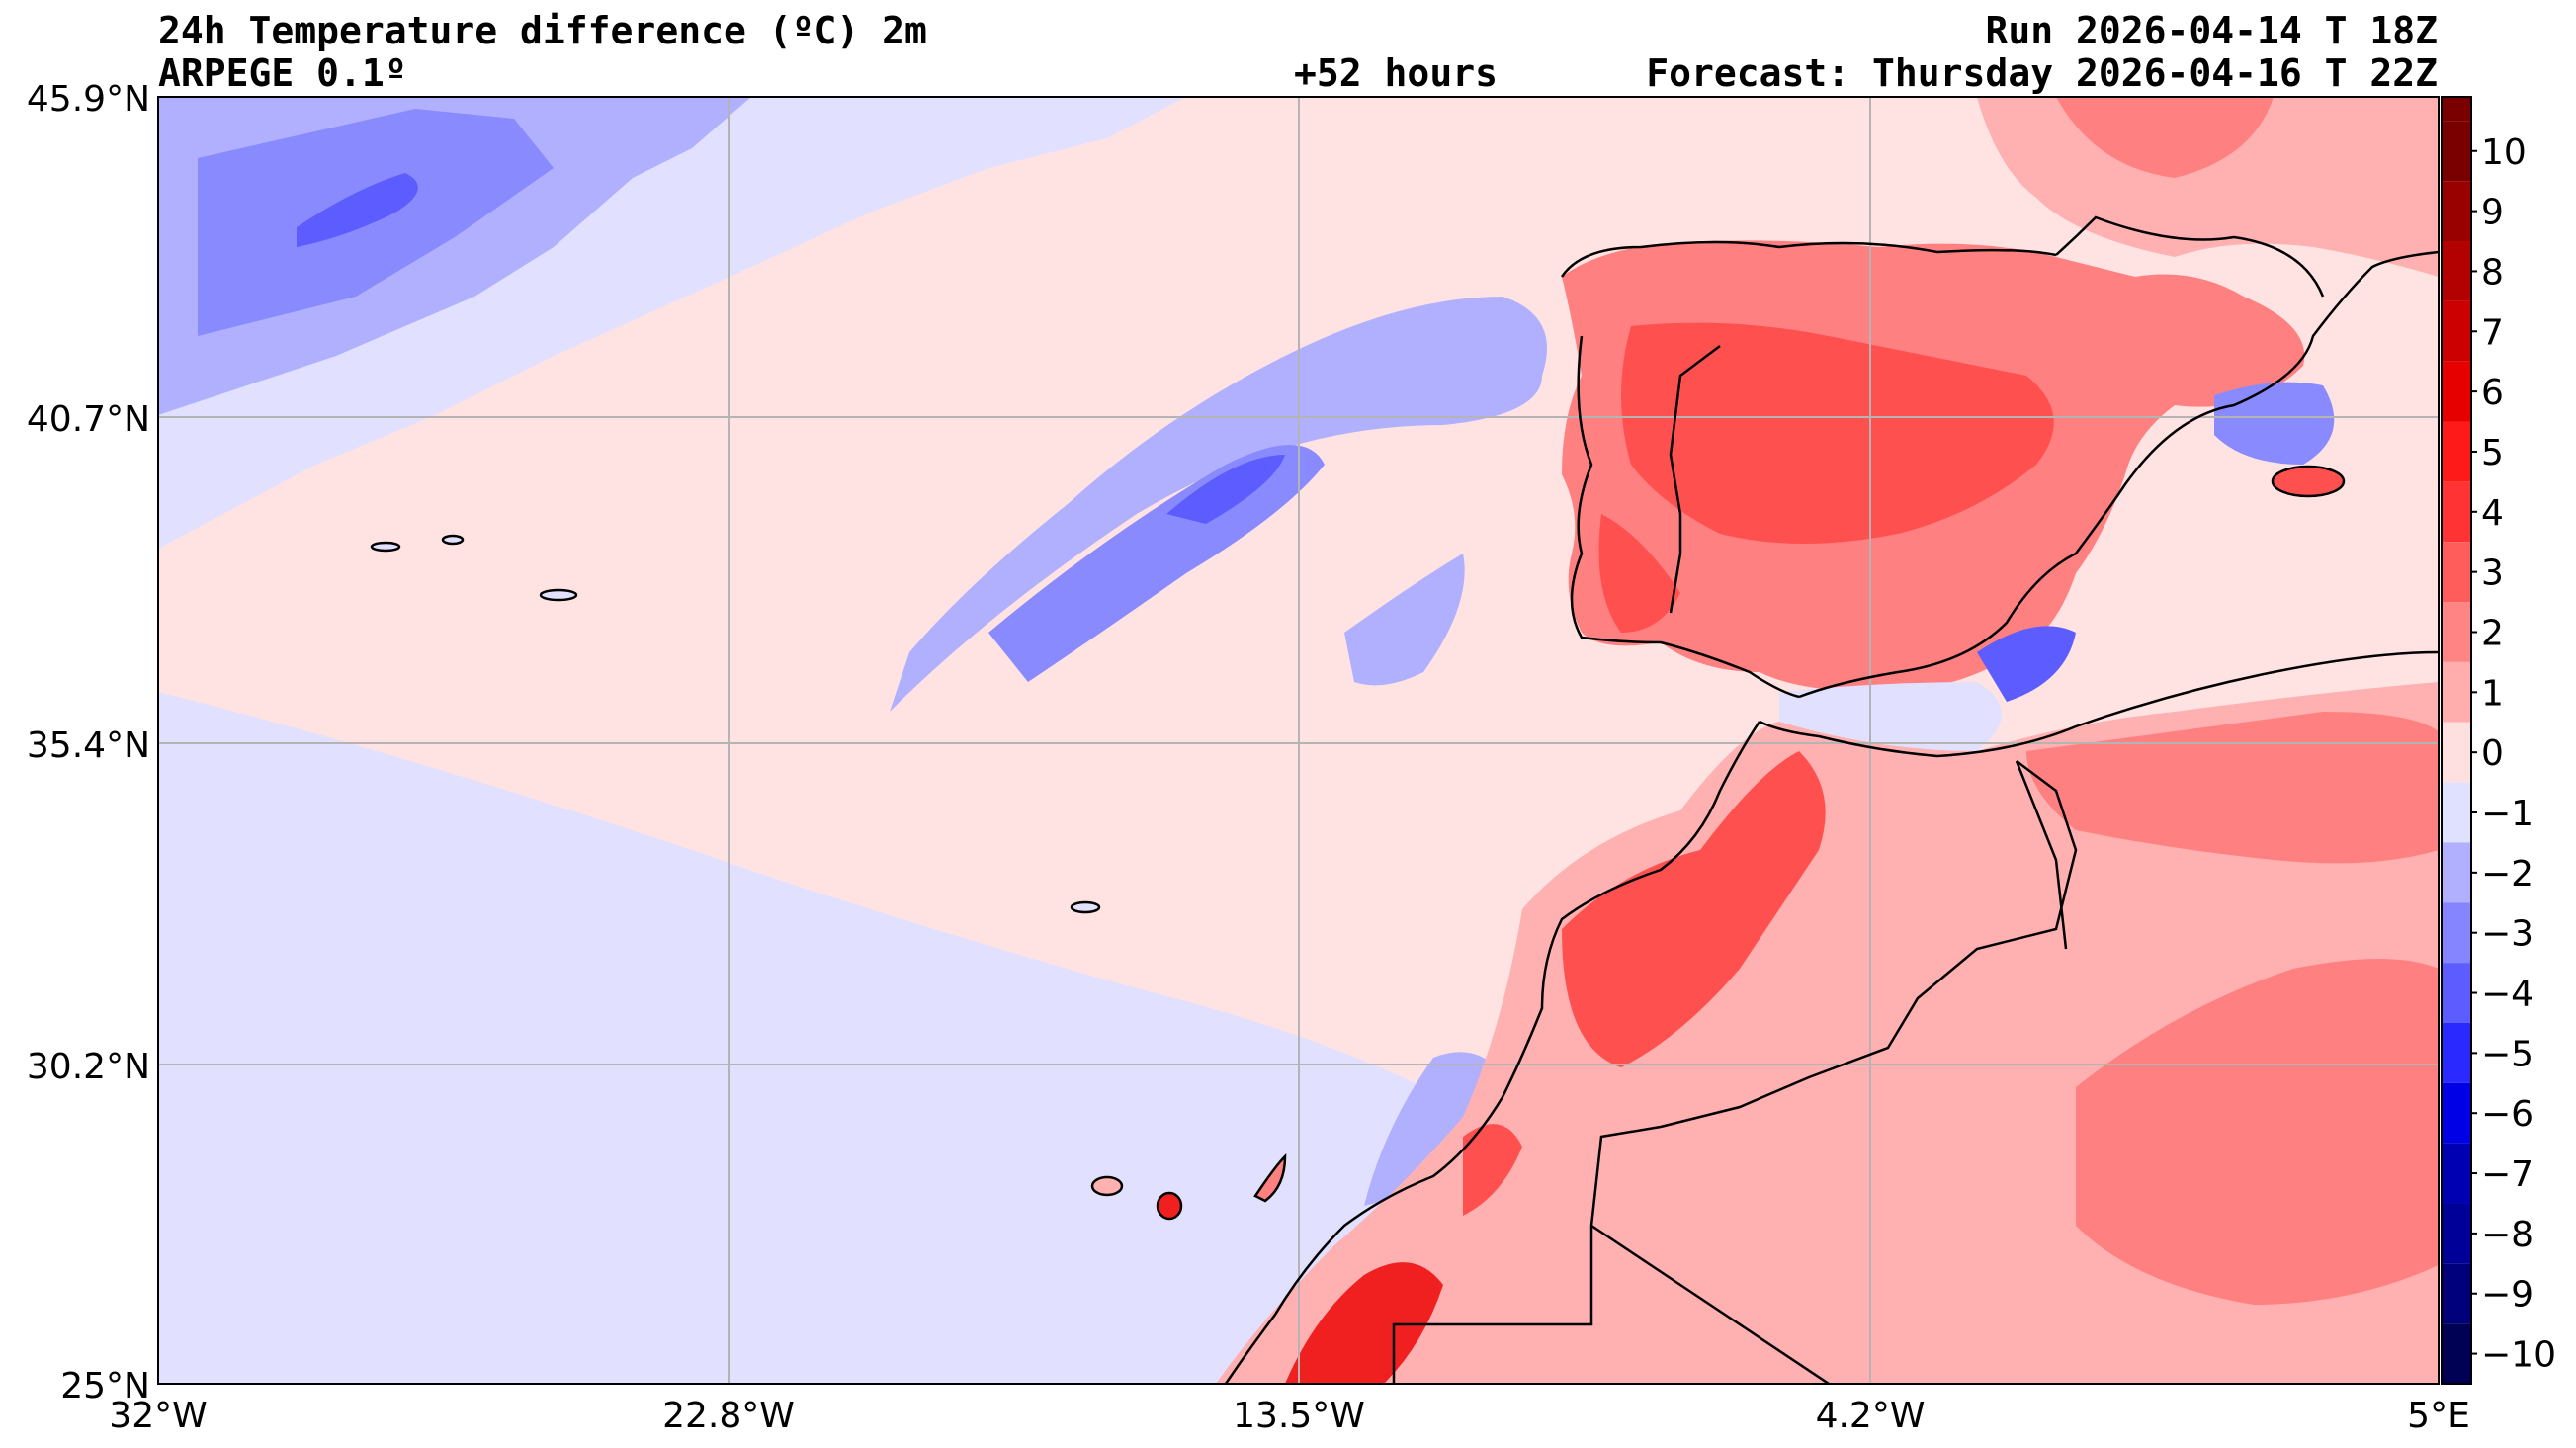 The height and width of the screenshot is (1448, 2576). Describe the element at coordinates (2492, 693) in the screenshot. I see `colorbar-label: 1` at that location.